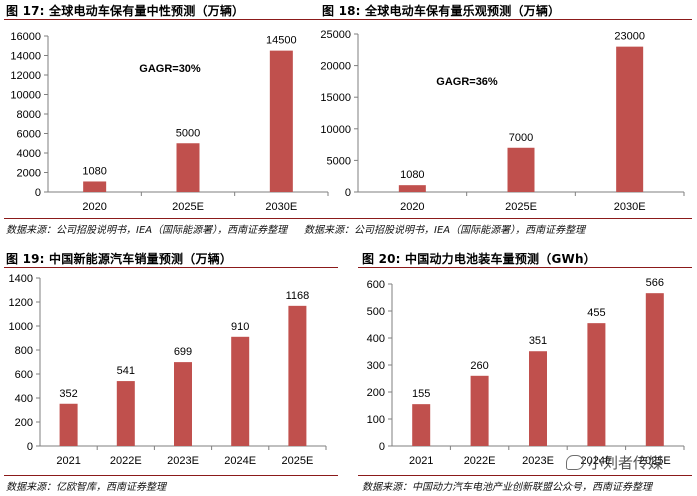 This screenshot has width=697, height=496. I want to click on y-tick-label: 14000, so click(25, 57).